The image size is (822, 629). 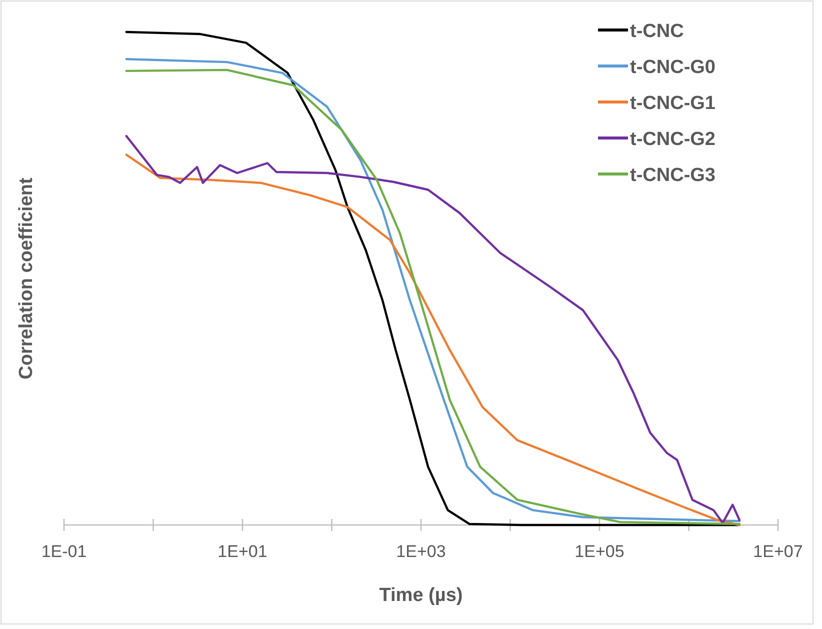 I want to click on legend-label: t-CNC-G1, so click(x=673, y=103).